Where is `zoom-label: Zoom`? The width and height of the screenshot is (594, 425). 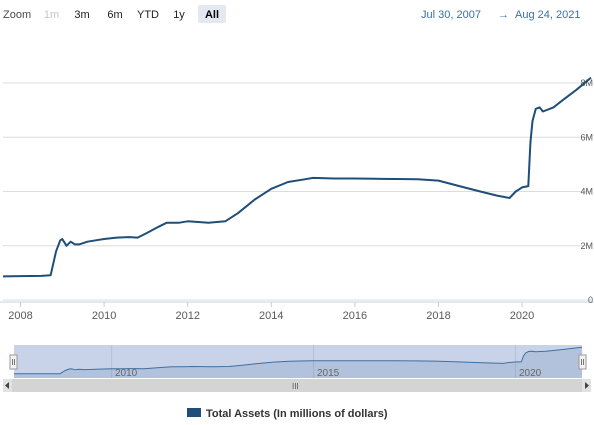 zoom-label: Zoom is located at coordinates (17, 15).